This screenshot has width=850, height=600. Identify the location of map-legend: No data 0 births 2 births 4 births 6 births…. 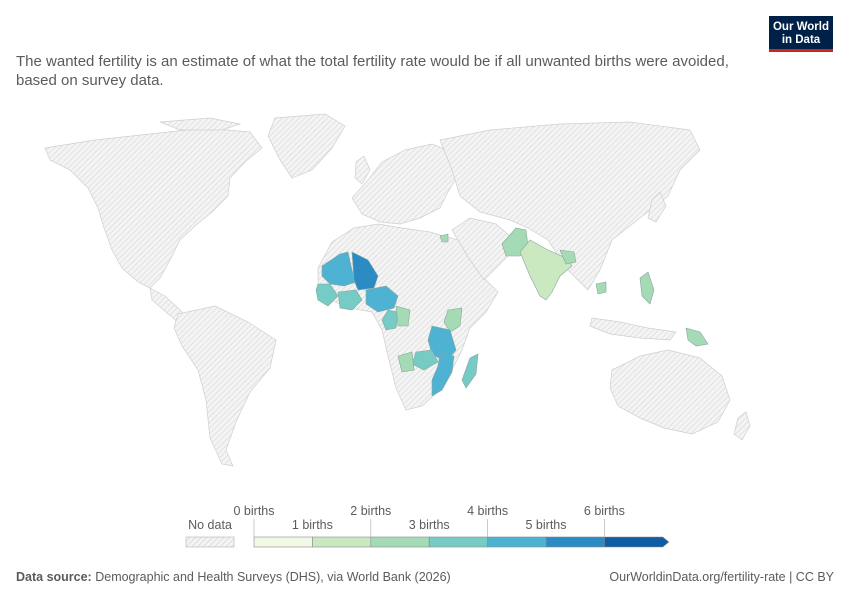
(427, 526).